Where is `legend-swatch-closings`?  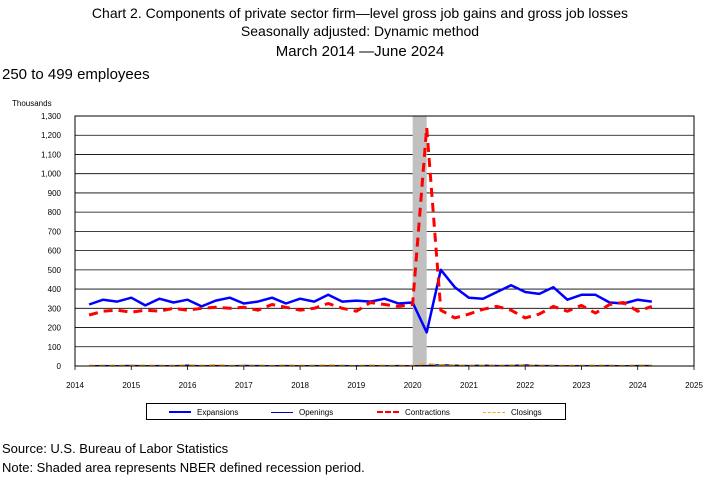 legend-swatch-closings is located at coordinates (494, 412).